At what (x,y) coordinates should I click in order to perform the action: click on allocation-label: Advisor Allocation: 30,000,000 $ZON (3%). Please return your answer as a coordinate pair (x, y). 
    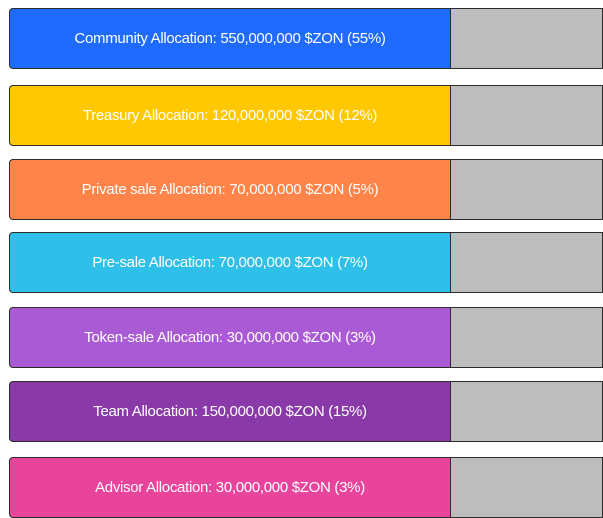
    Looking at the image, I should click on (230, 487).